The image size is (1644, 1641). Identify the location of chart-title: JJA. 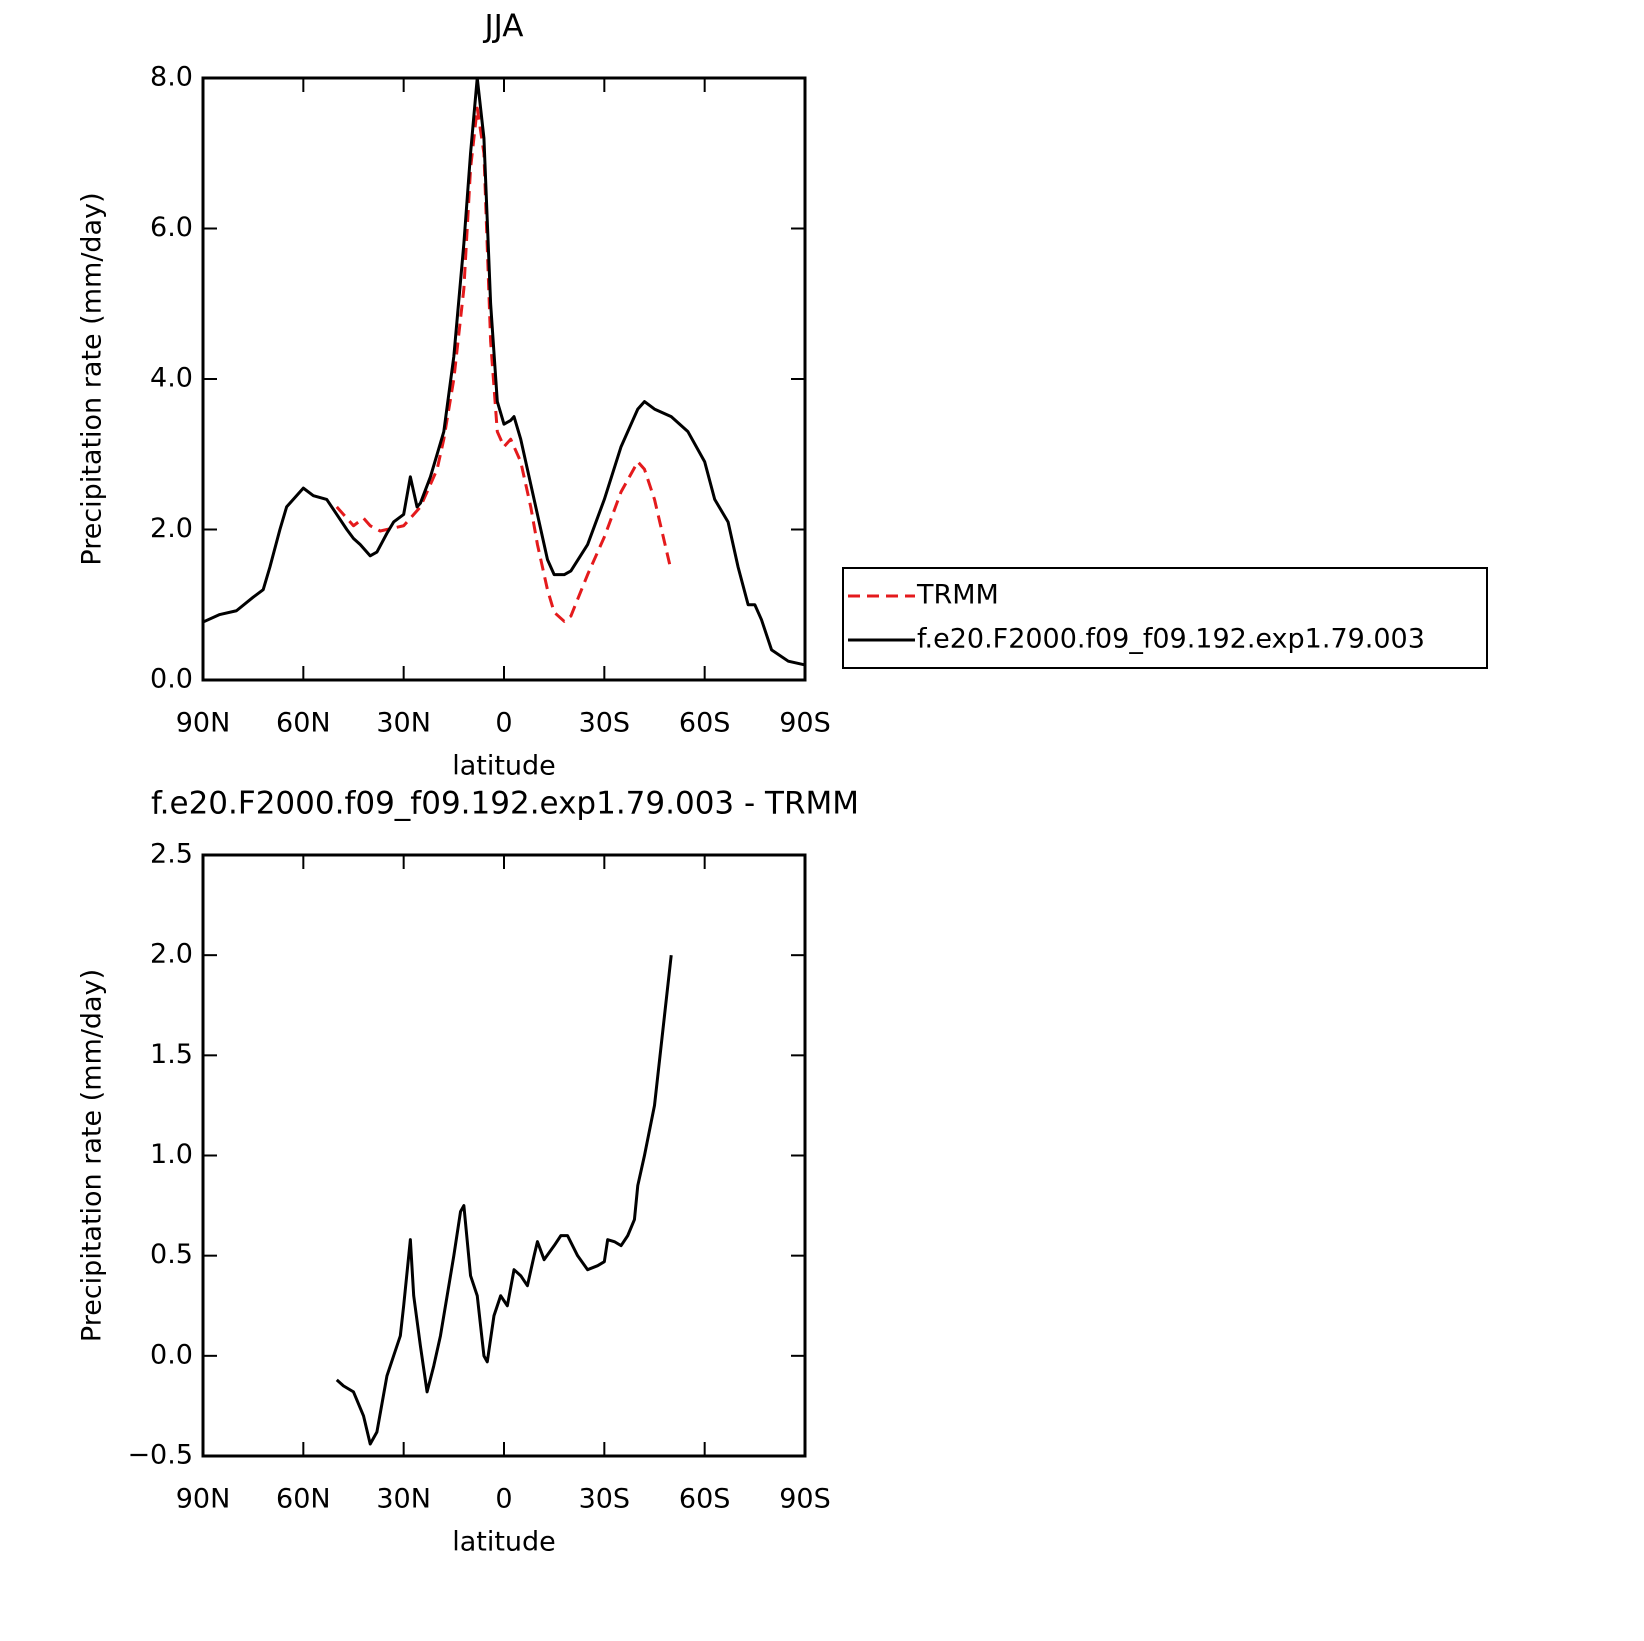
(503, 27).